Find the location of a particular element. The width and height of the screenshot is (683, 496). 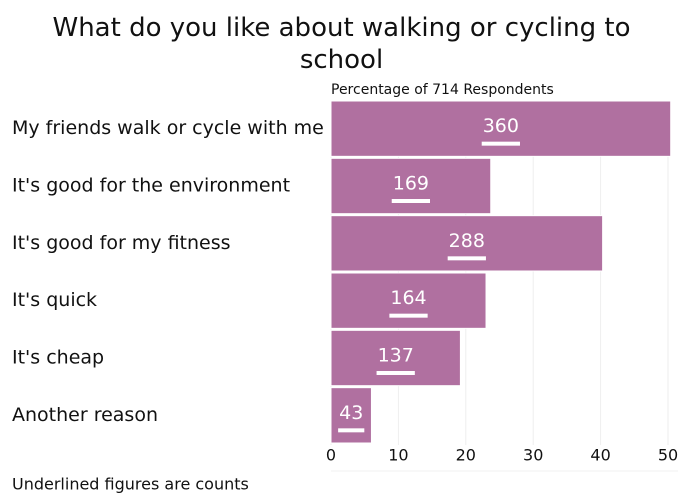

category-label: It's good for my fitness is located at coordinates (121, 243).